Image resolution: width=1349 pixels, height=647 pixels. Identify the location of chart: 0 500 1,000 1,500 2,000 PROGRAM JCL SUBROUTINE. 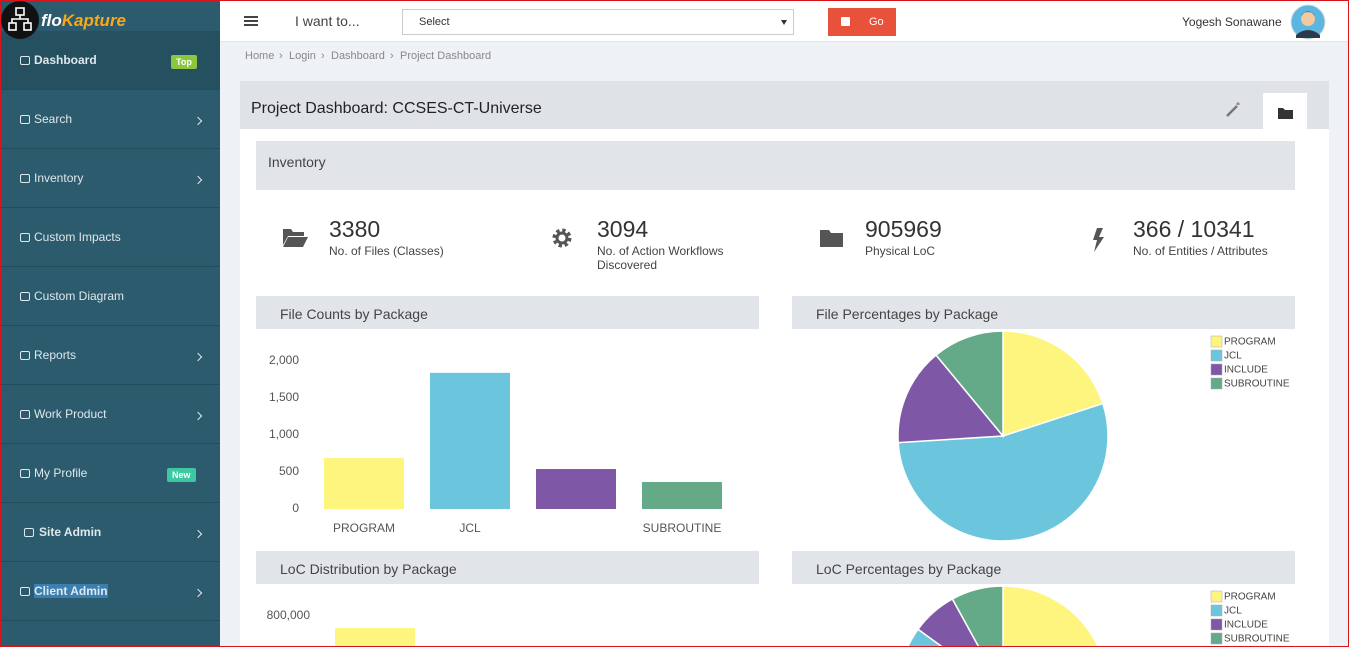
(495, 444).